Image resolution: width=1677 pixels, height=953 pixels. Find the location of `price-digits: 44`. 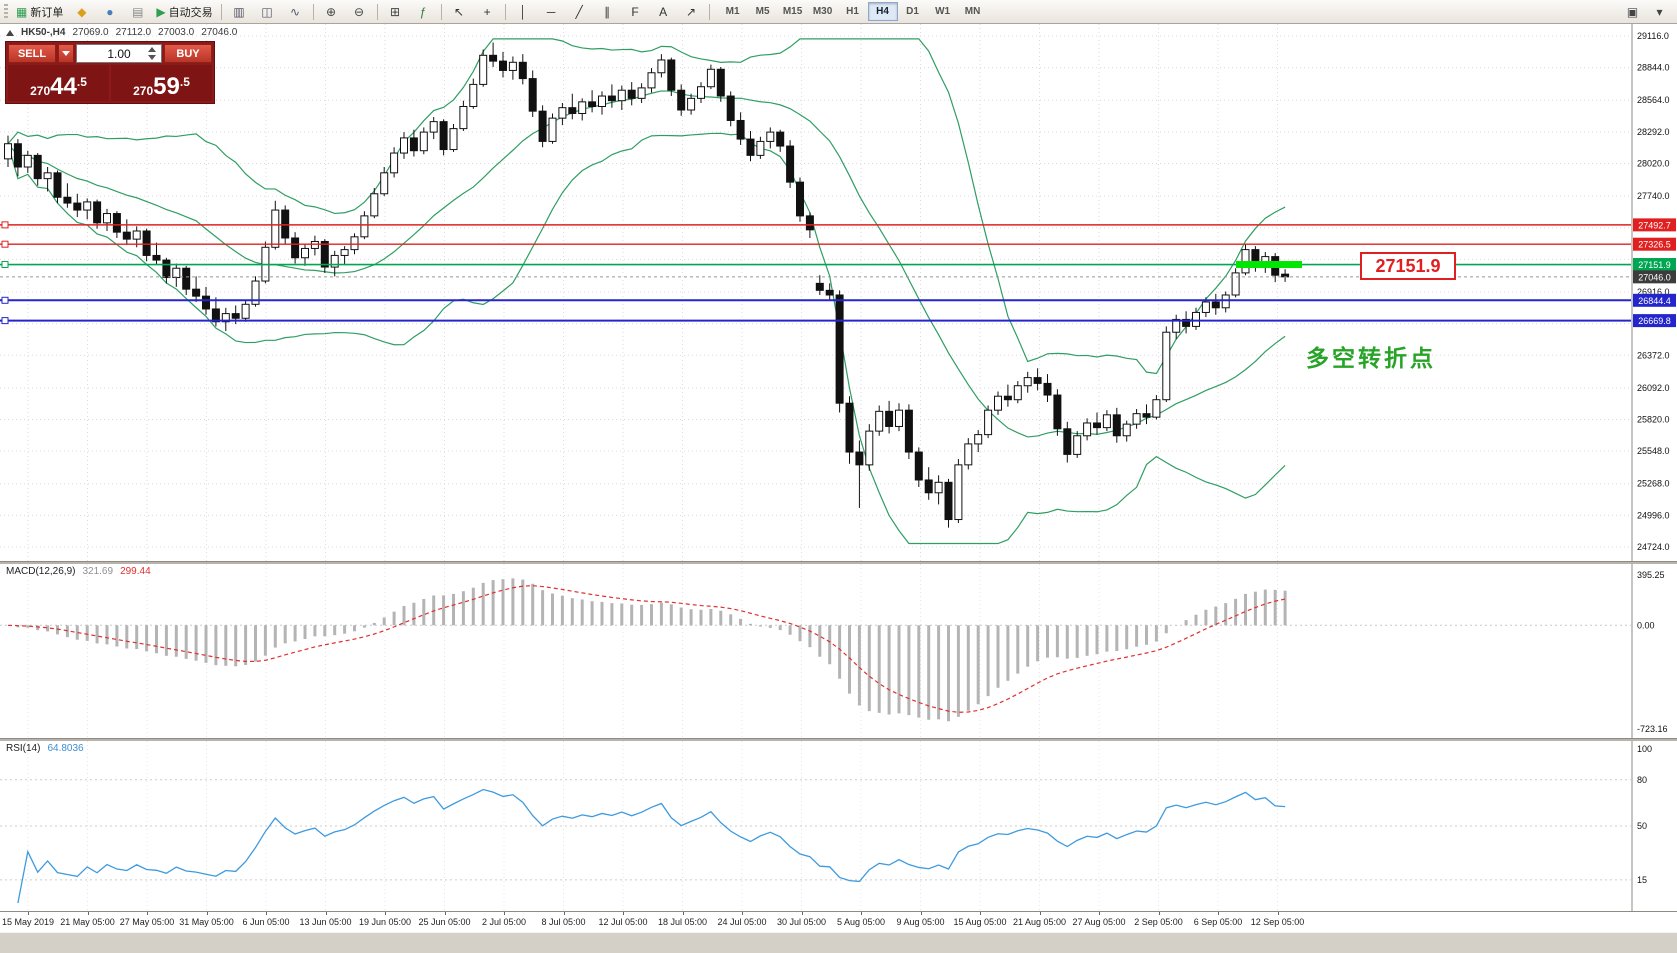

price-digits: 44 is located at coordinates (63, 86).